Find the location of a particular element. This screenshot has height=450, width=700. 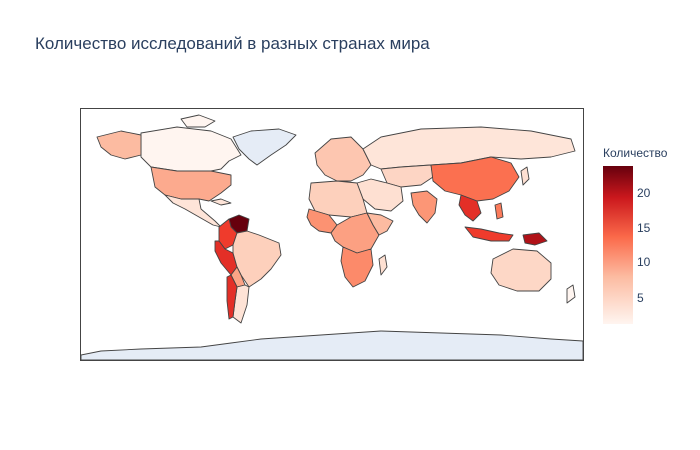

region-southeast-asia is located at coordinates (470, 208).